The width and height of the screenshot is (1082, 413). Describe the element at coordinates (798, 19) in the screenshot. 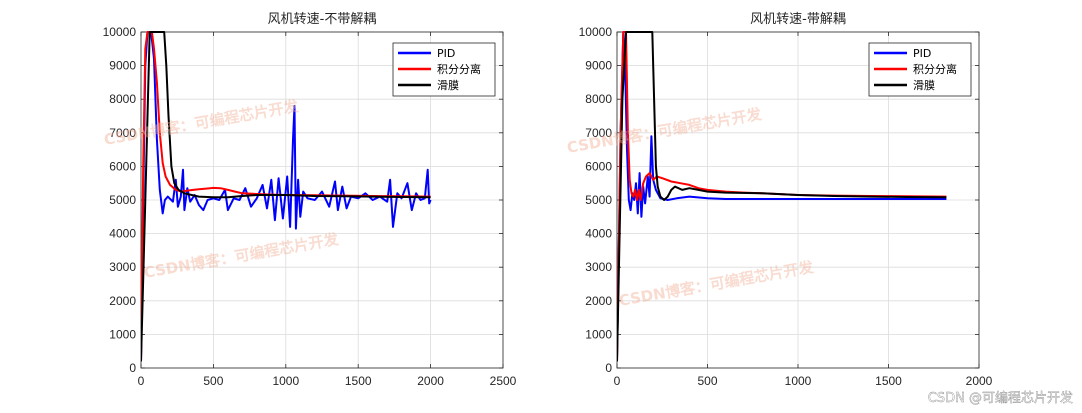

I see `chart-title: 风机转速-带解耦` at that location.